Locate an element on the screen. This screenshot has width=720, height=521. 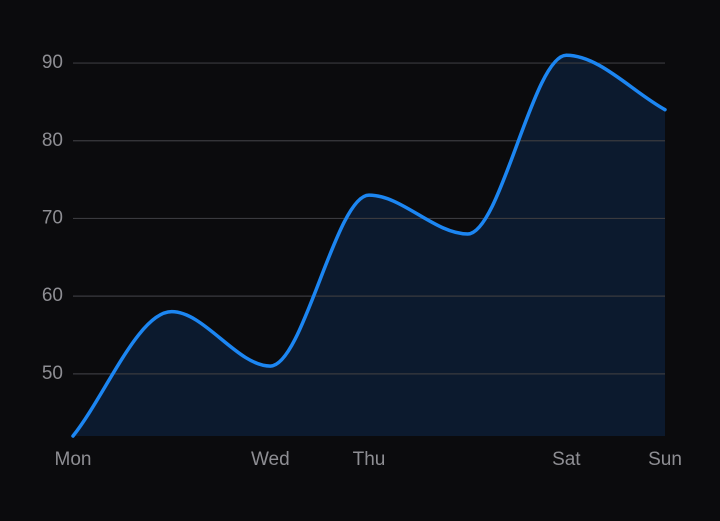
y-tick-label: 90 is located at coordinates (52, 62).